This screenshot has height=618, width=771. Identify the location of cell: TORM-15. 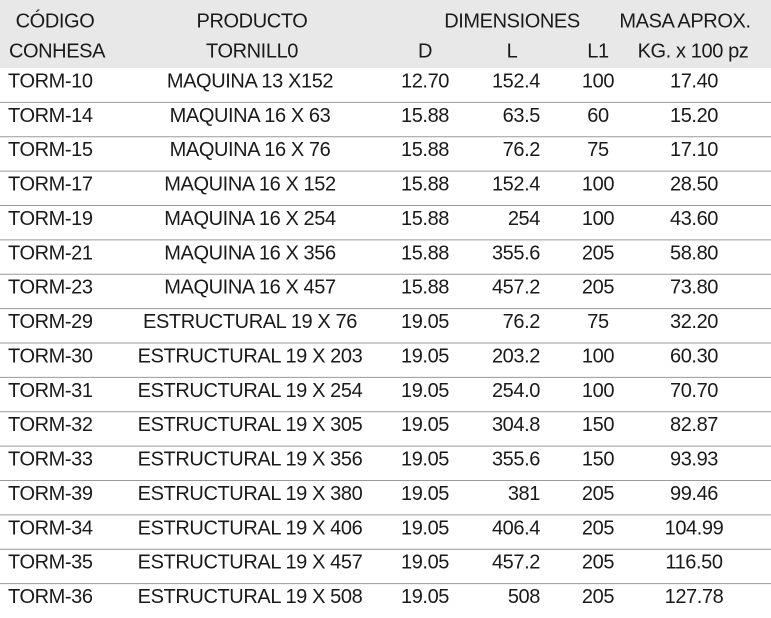
(50, 150).